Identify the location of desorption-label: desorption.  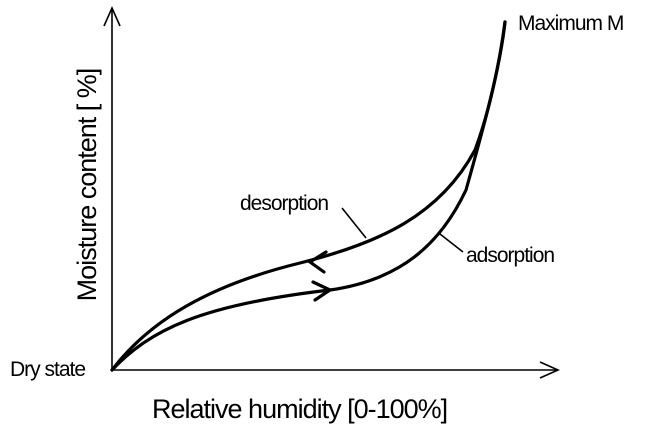
(284, 203).